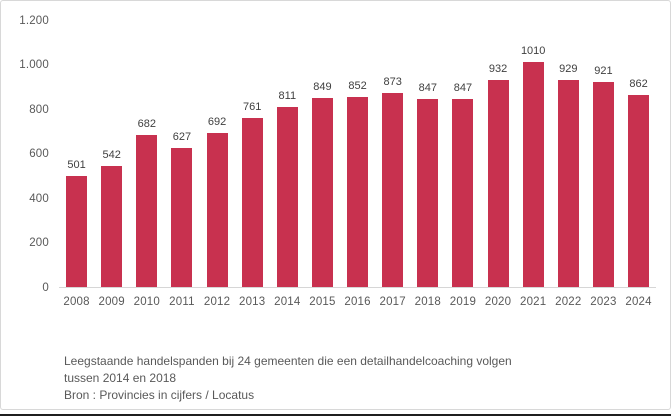 The width and height of the screenshot is (671, 417). What do you see at coordinates (45, 287) in the screenshot?
I see `y-tick-0: 0` at bounding box center [45, 287].